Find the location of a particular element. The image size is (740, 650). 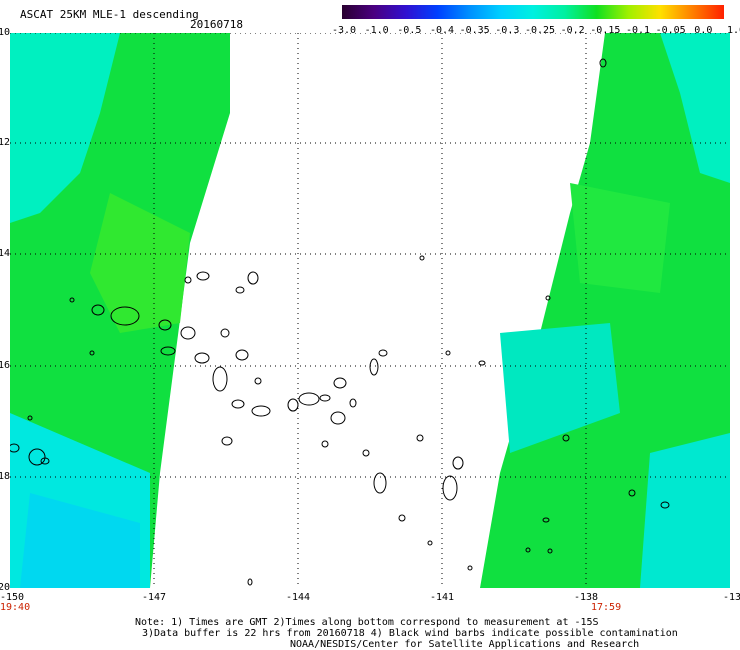

time-left: 19:40 is located at coordinates (15, 607).